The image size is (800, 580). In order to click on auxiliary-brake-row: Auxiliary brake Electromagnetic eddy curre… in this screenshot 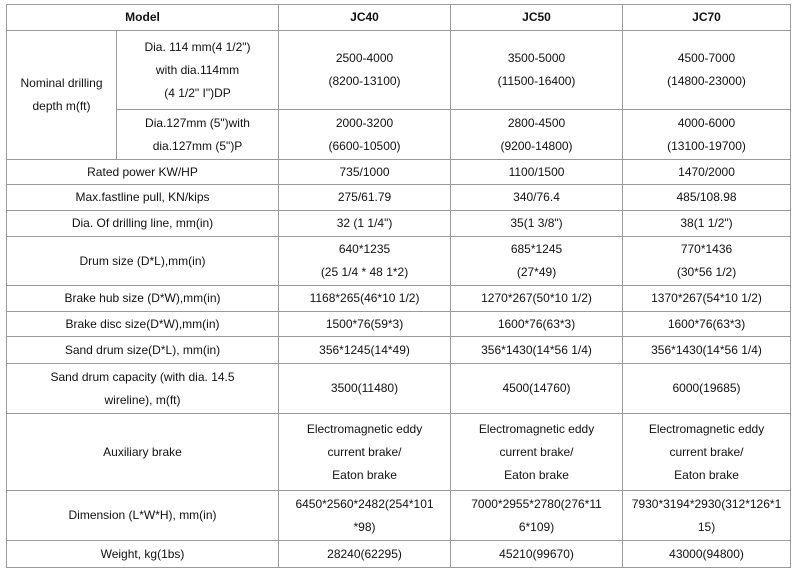, I will do `click(398, 452)`.